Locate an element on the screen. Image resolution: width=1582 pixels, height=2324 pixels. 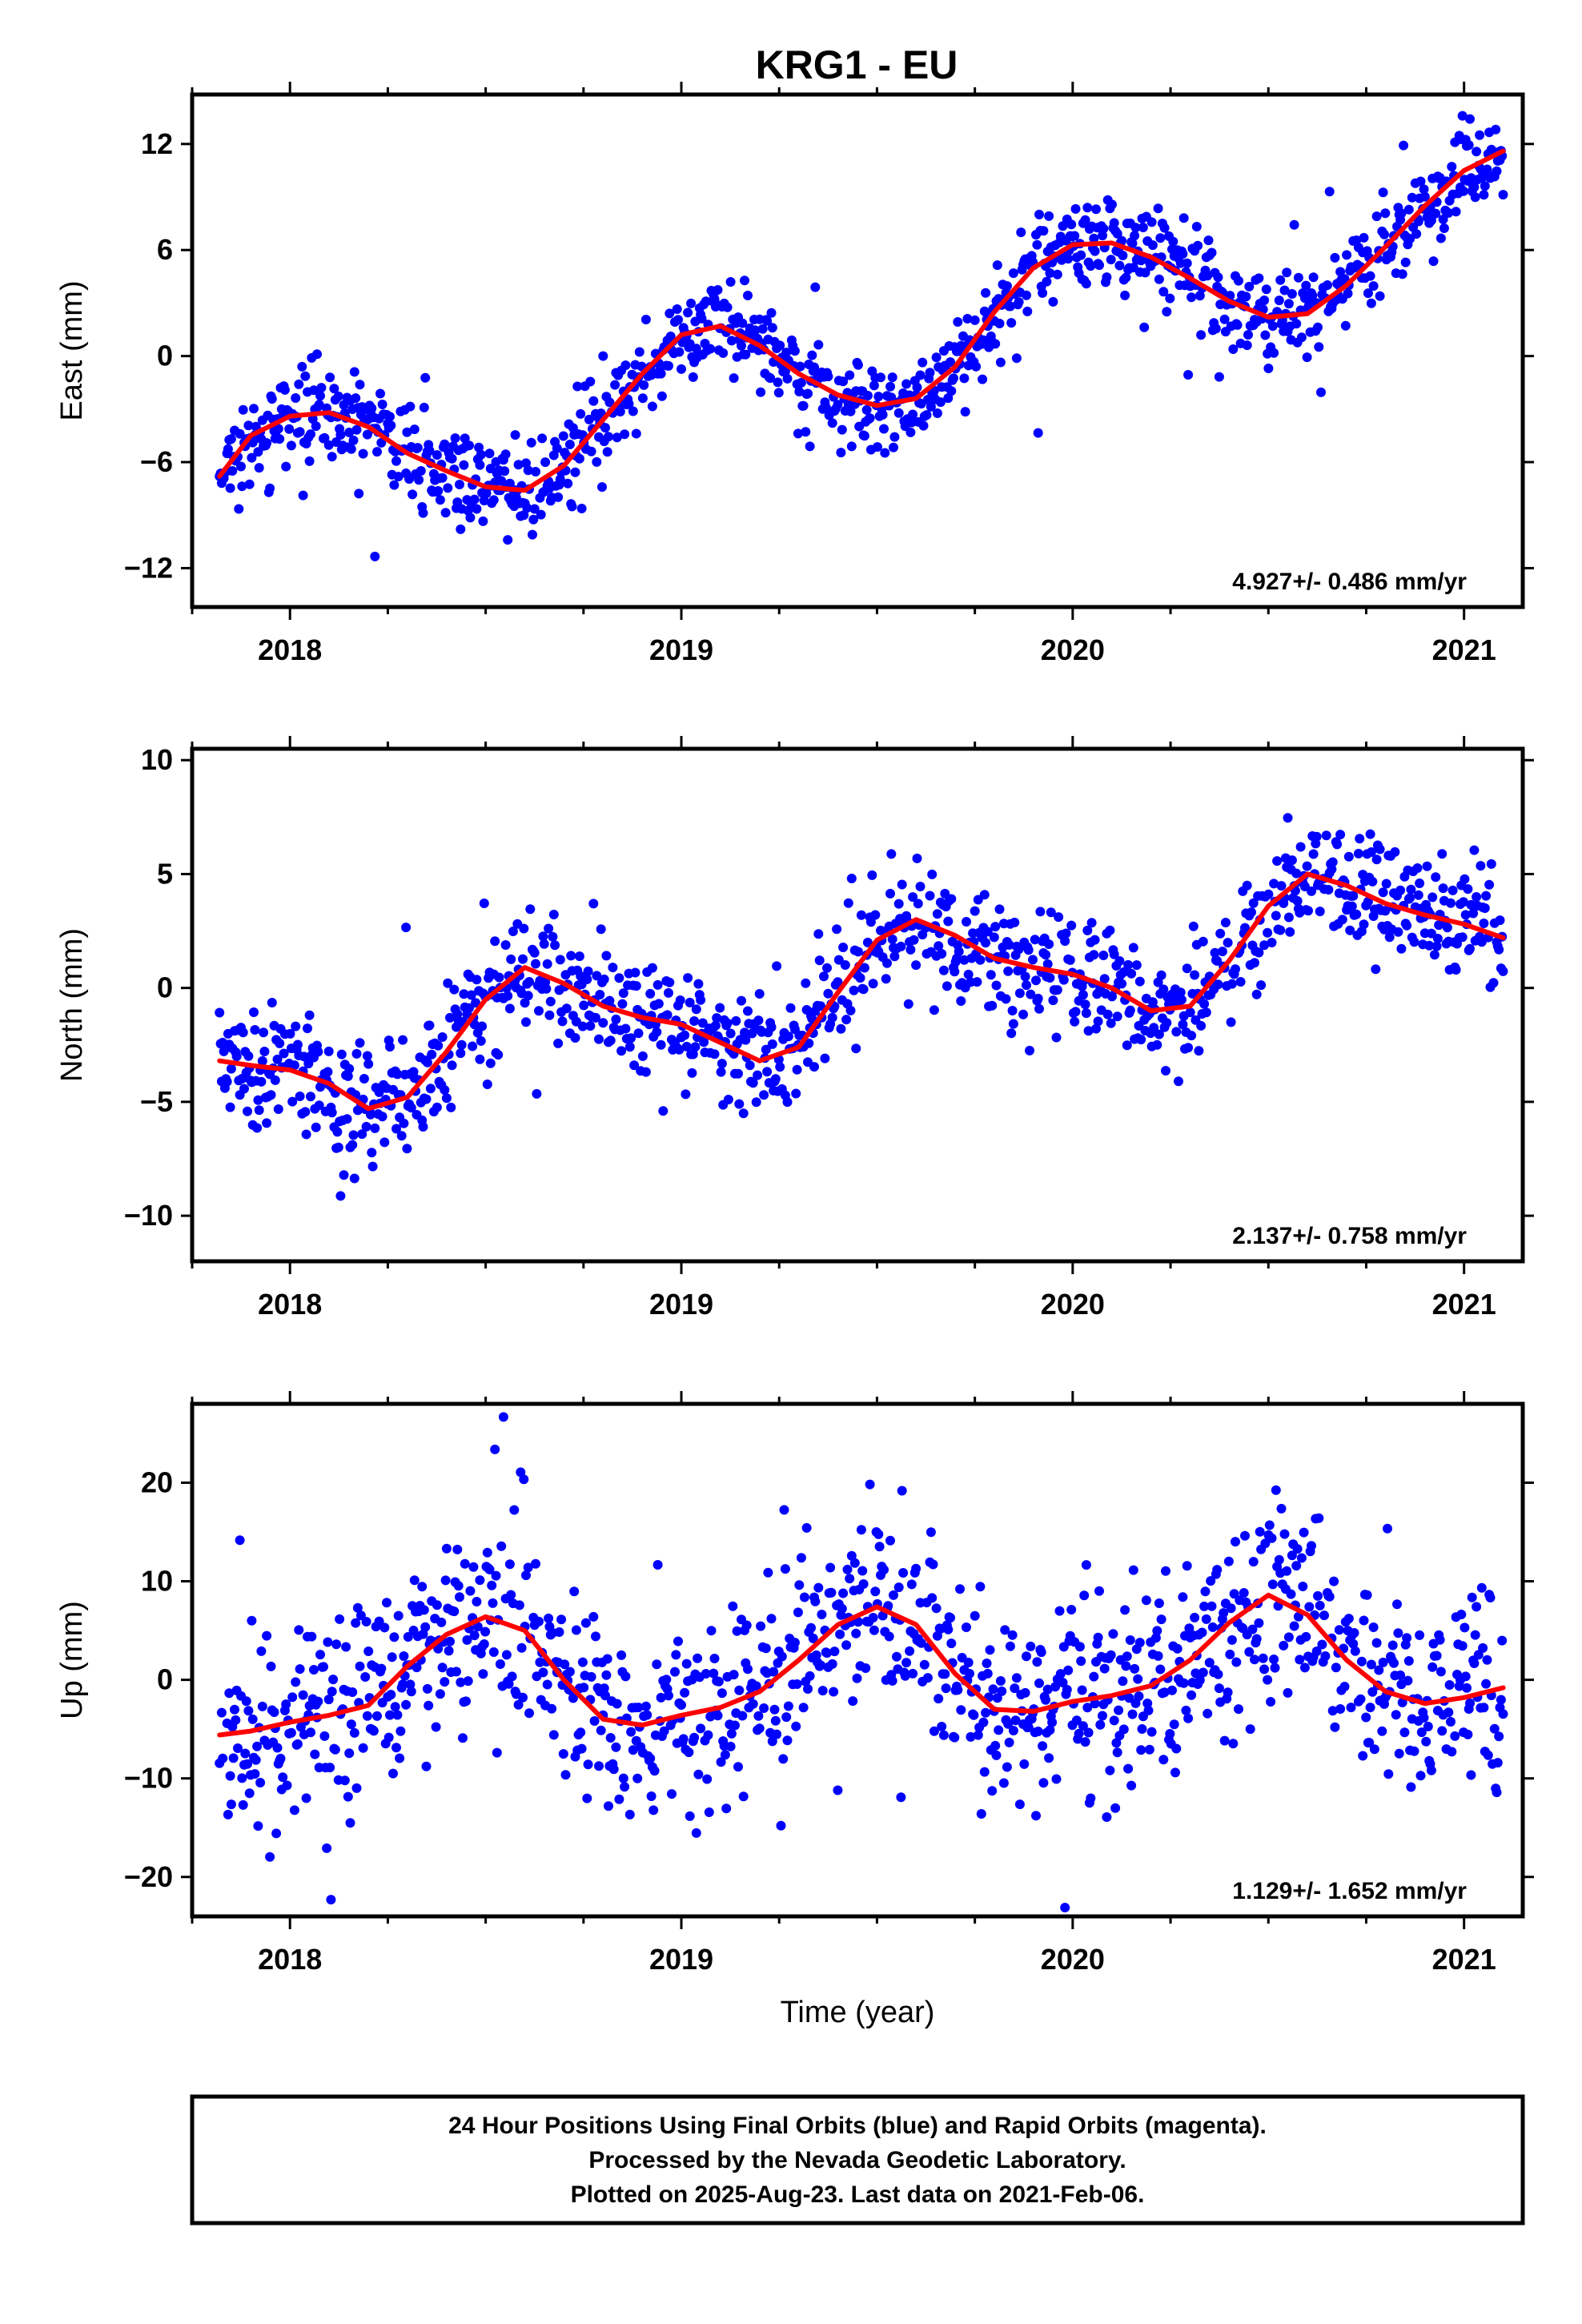
y-tick-label: −20 is located at coordinates (148, 1876).